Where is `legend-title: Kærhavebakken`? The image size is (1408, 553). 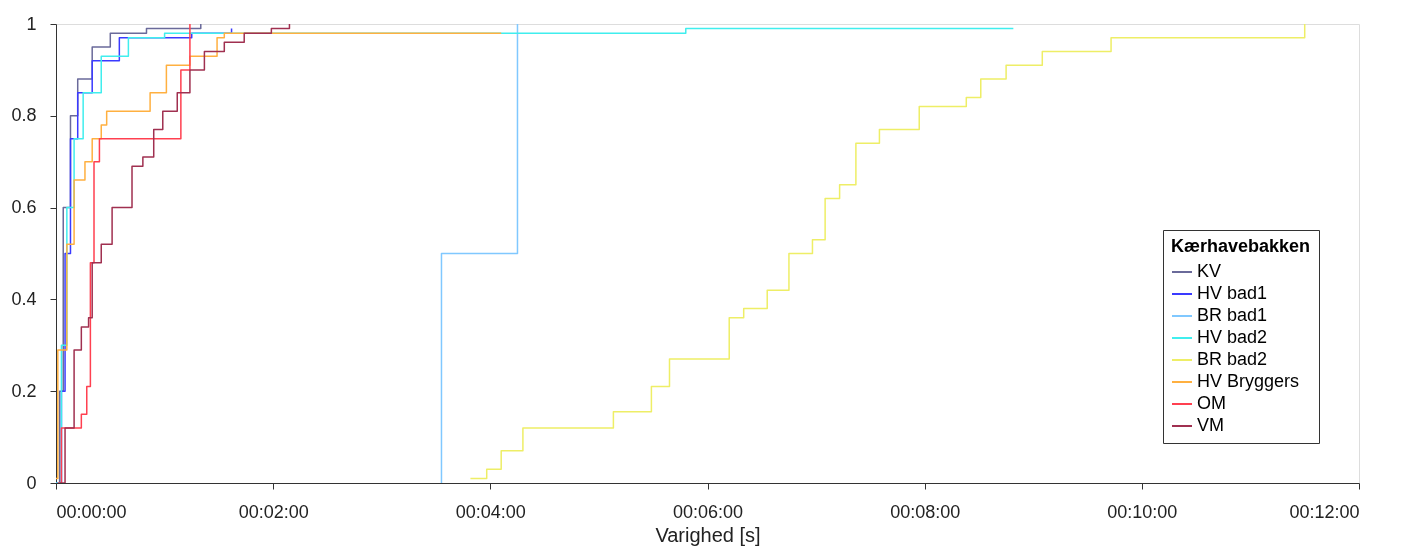 legend-title: Kærhavebakken is located at coordinates (1241, 246).